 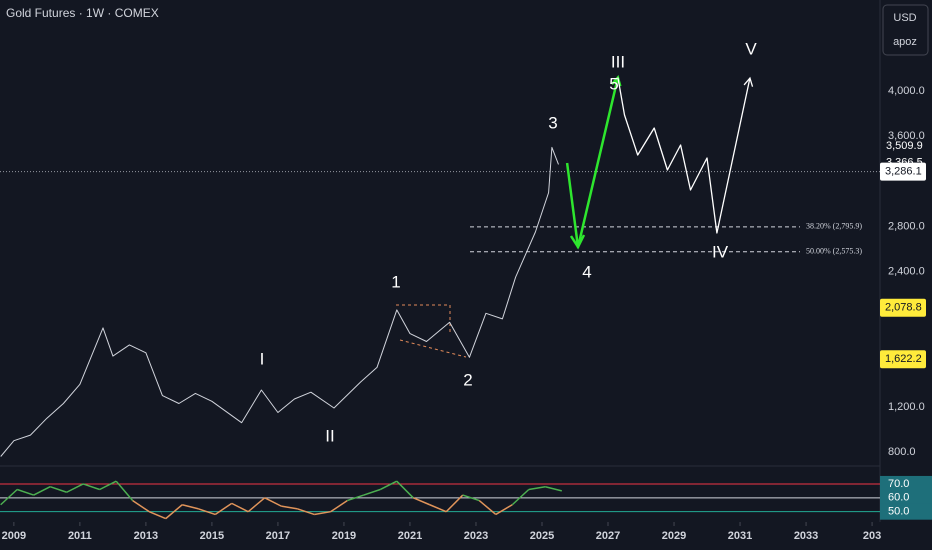 I want to click on highlight-label: 2,078.8, so click(x=903, y=308).